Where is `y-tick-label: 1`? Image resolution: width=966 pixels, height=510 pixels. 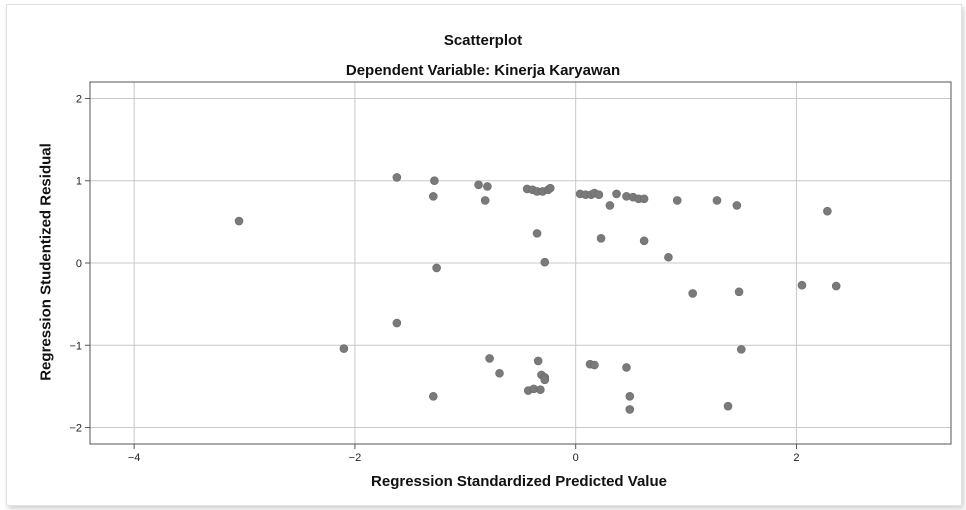
y-tick-label: 1 is located at coordinates (79, 182).